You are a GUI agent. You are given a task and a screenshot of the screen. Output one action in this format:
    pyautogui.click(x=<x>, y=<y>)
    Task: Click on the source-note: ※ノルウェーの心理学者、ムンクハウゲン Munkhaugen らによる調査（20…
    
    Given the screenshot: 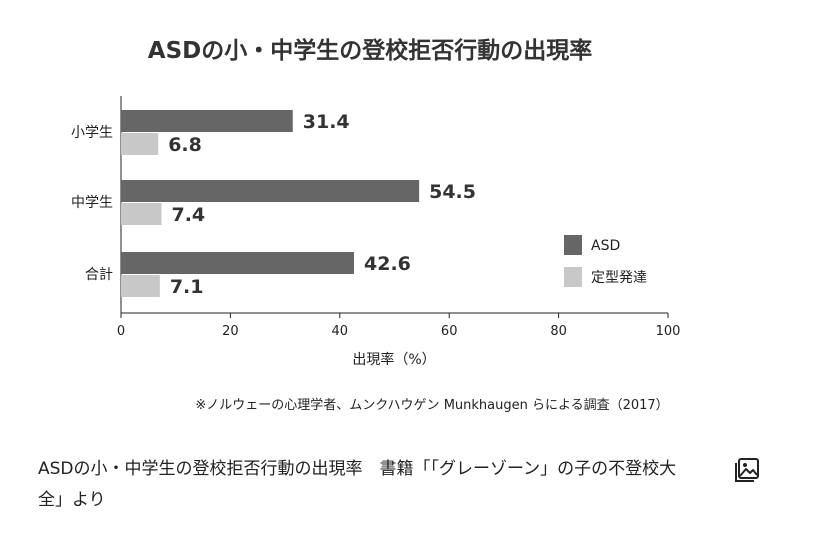 What is the action you would take?
    pyautogui.click(x=431, y=405)
    